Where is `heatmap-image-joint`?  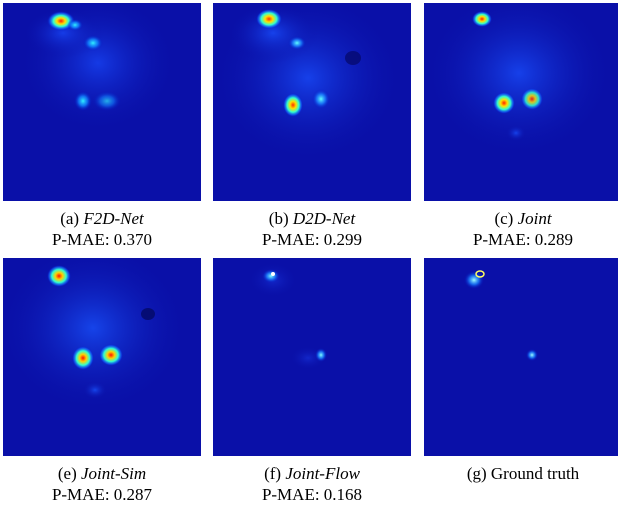
heatmap-image-joint is located at coordinates (521, 102).